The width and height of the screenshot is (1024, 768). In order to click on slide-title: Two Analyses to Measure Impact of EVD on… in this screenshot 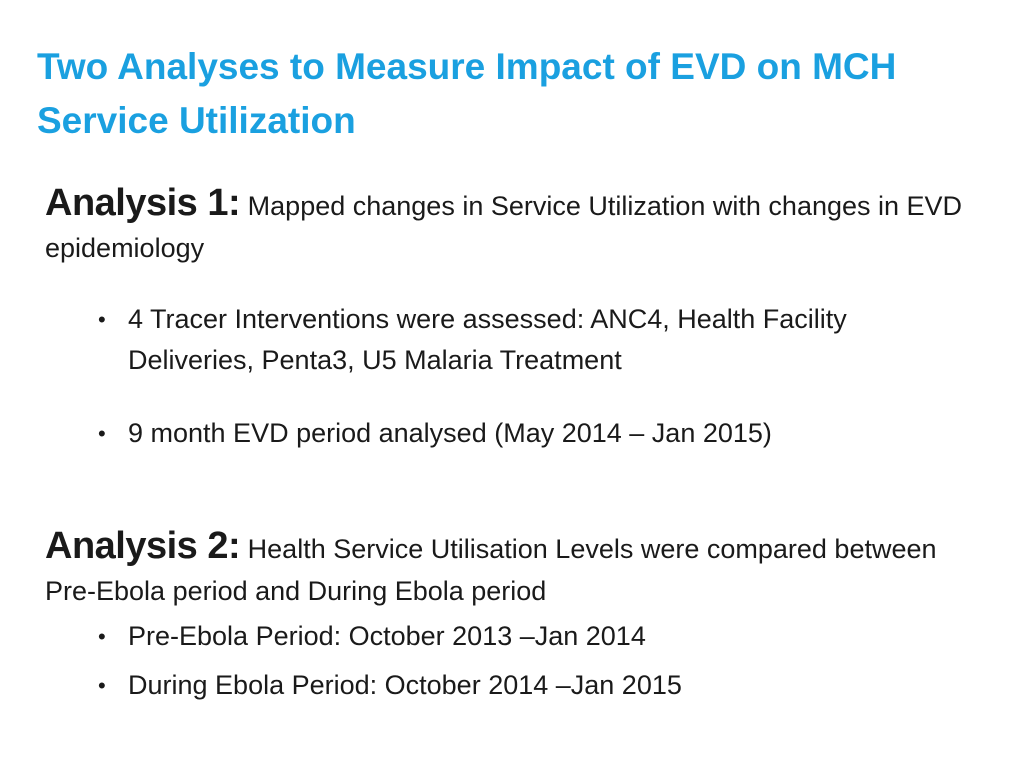, I will do `click(467, 93)`.